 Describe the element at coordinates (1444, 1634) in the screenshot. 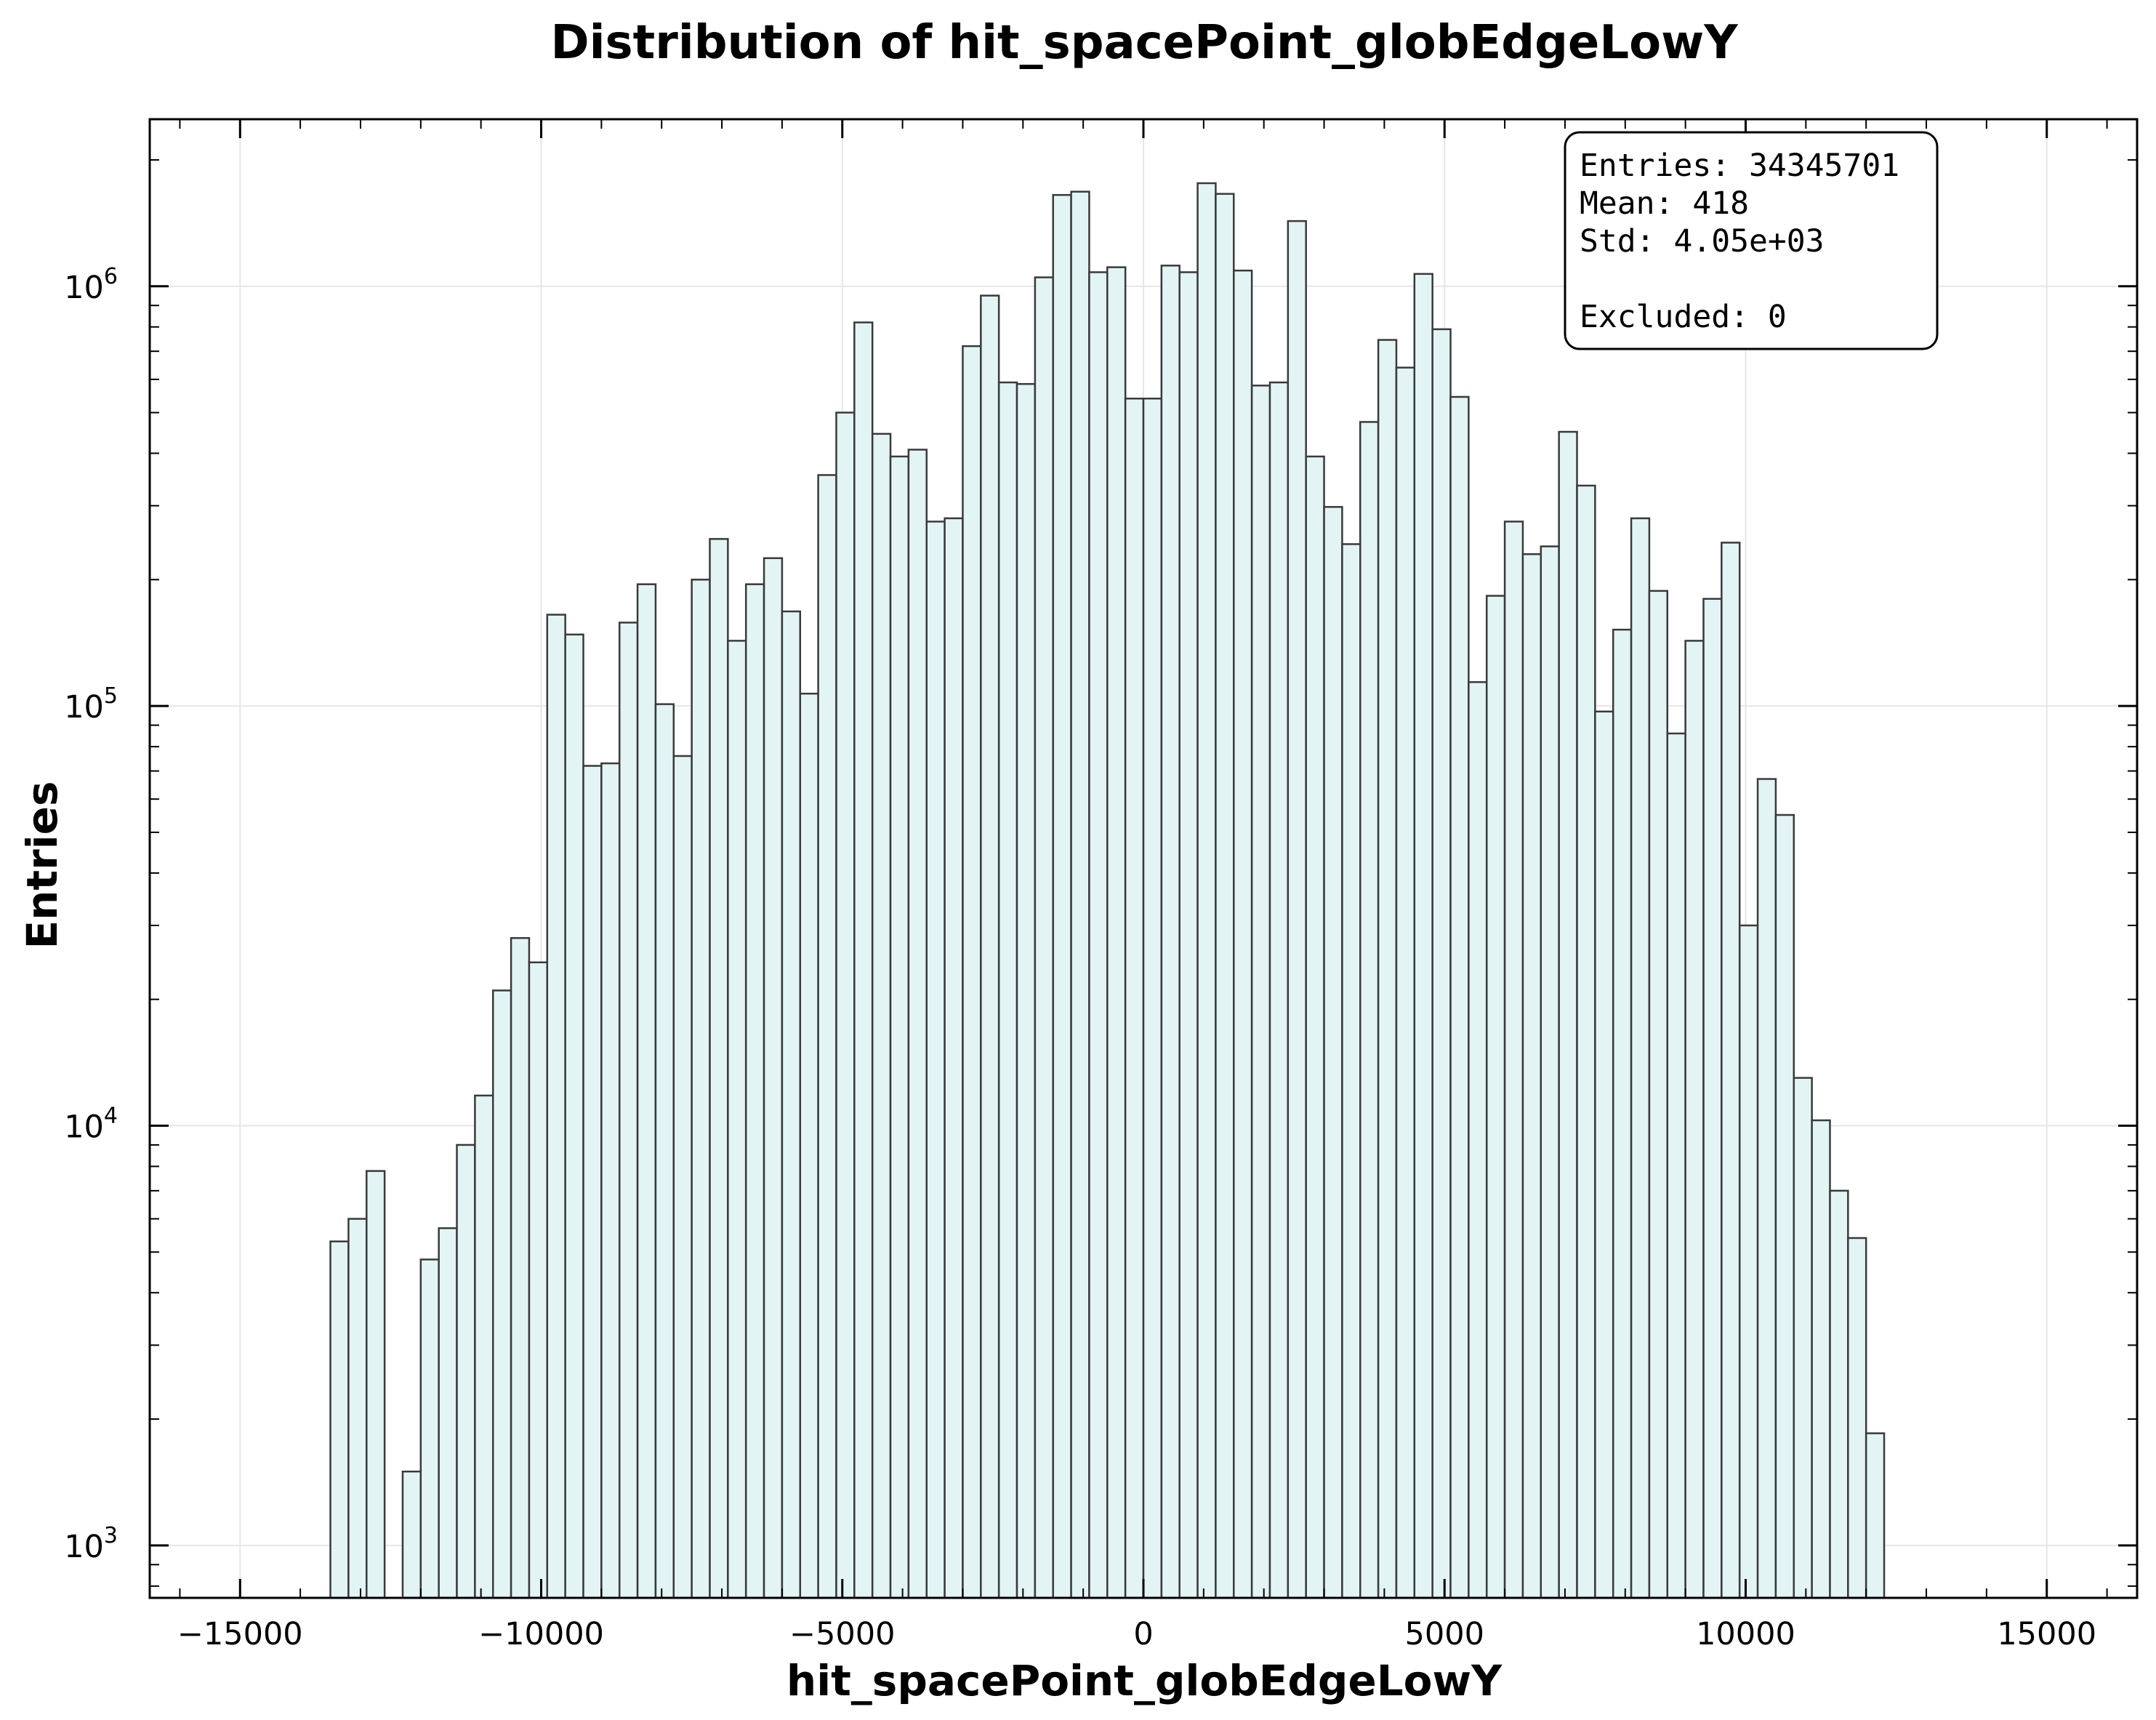

I see `x-tick-label: 5000` at that location.